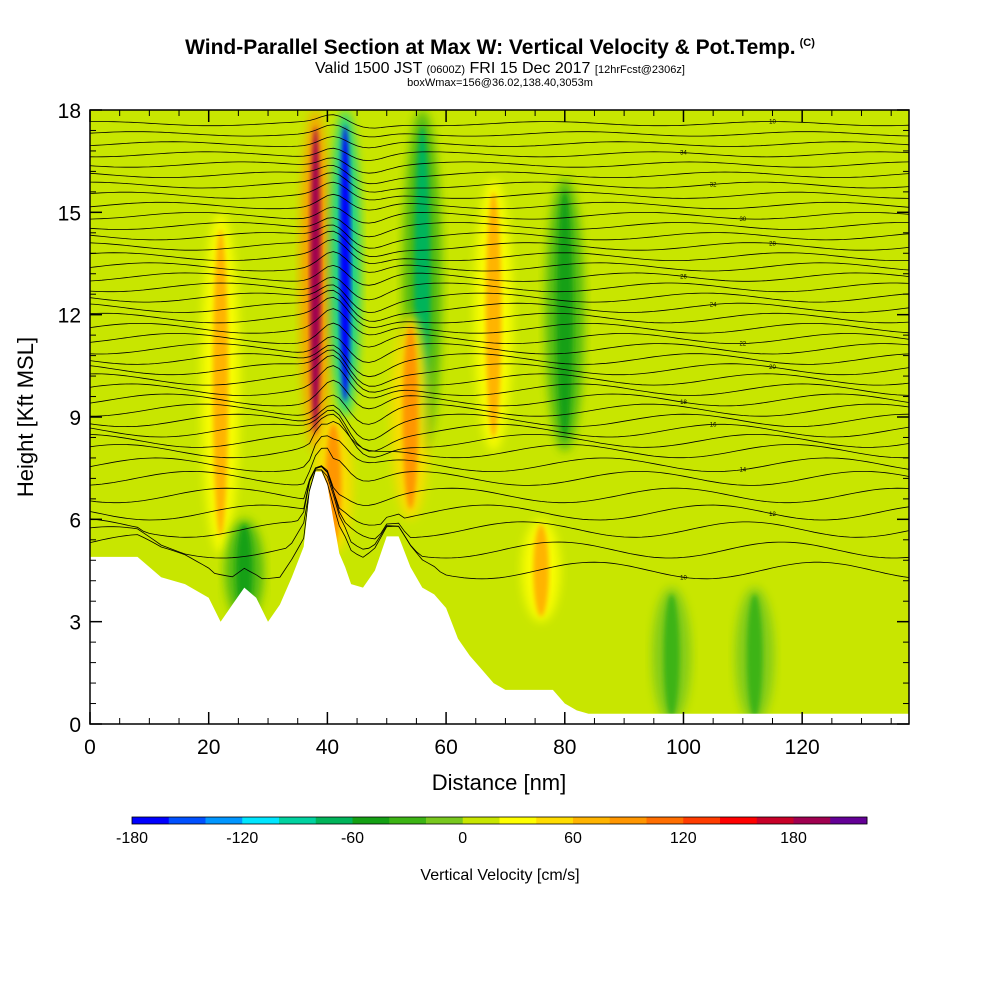  What do you see at coordinates (327, 747) in the screenshot?
I see `x-tick-label: 40` at bounding box center [327, 747].